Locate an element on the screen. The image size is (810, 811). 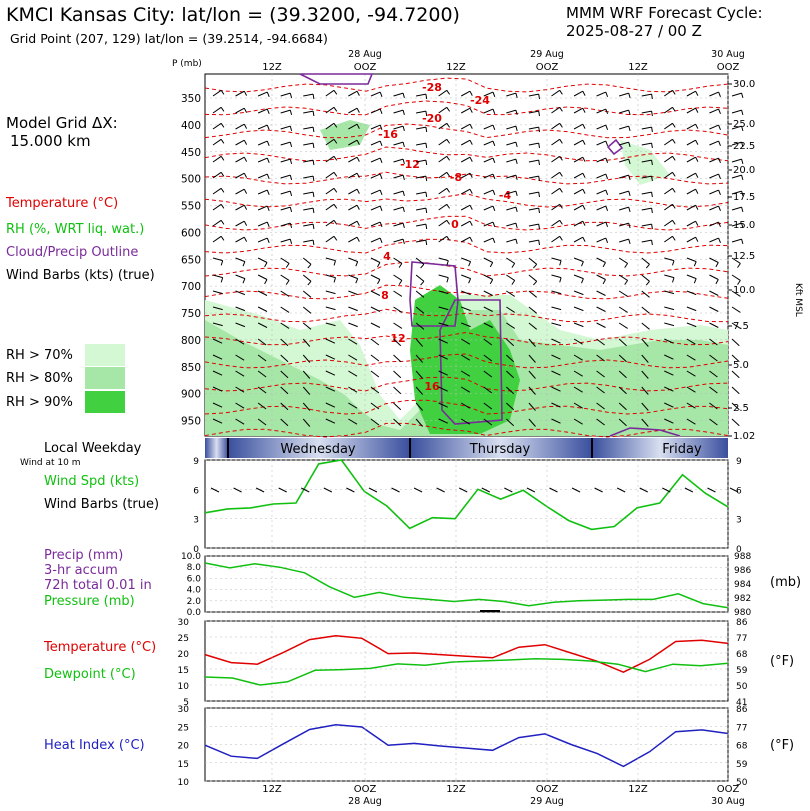
dewpoint-line is located at coordinates (466, 672).